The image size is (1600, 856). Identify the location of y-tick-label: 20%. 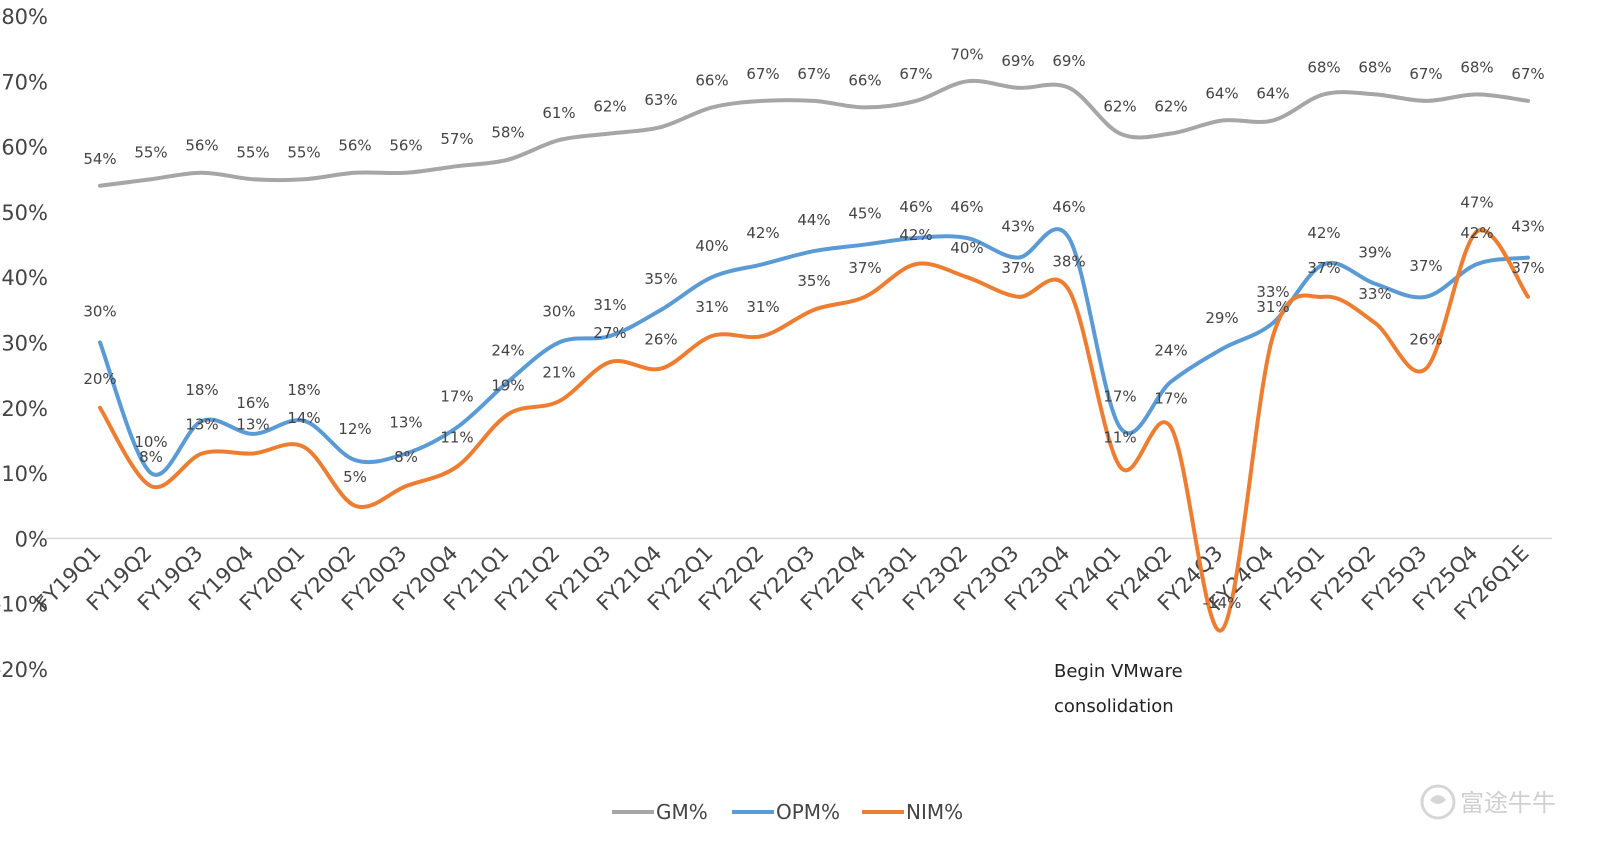
(24, 409).